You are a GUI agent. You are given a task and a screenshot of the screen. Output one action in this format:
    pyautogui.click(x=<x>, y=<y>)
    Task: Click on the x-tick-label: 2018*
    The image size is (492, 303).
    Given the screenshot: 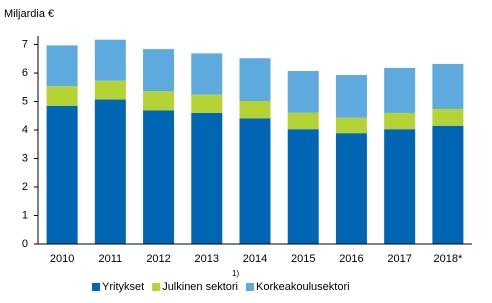 What is the action you would take?
    pyautogui.click(x=448, y=259)
    